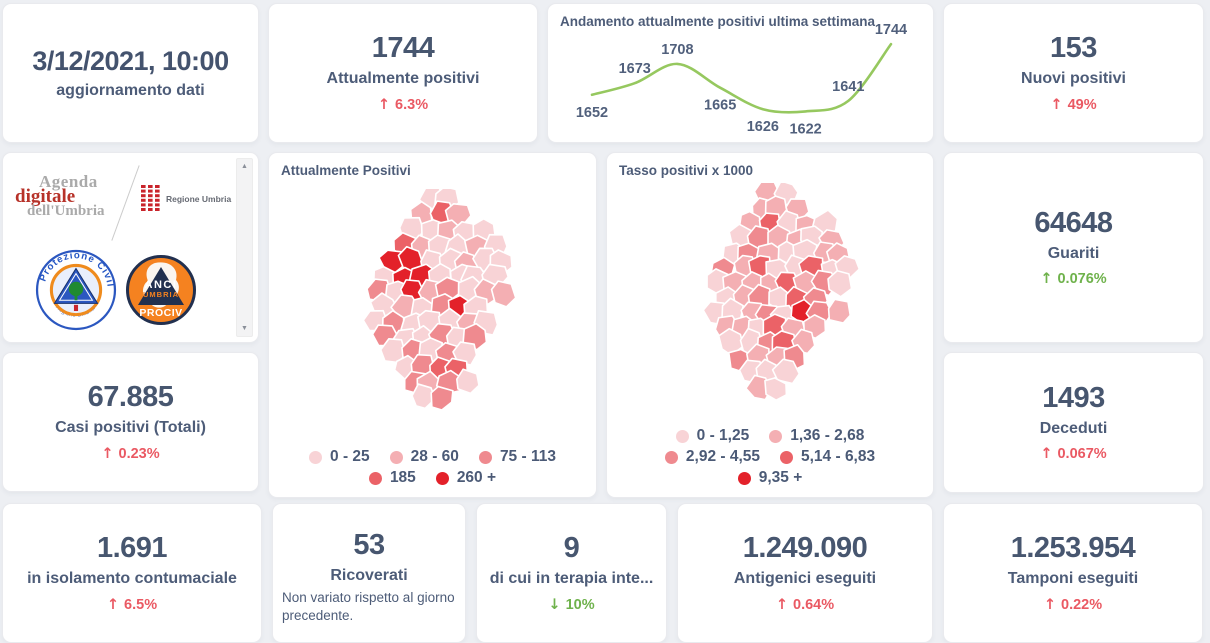  What do you see at coordinates (741, 78) in the screenshot?
I see `trend-line` at bounding box center [741, 78].